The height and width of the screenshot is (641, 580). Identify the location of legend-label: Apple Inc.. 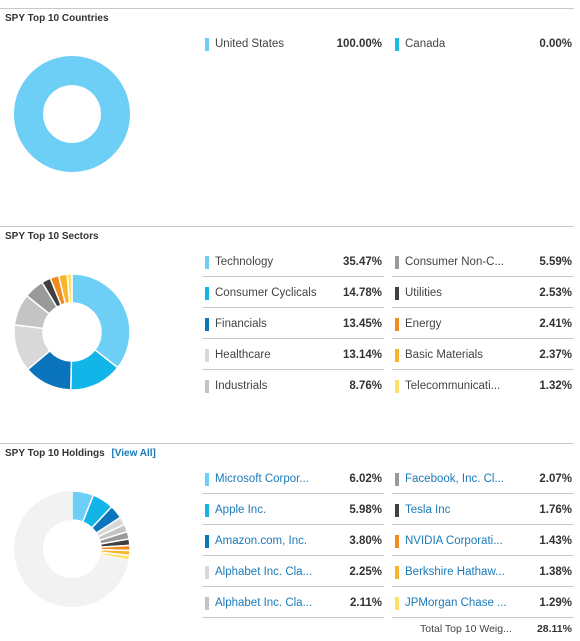
(241, 510).